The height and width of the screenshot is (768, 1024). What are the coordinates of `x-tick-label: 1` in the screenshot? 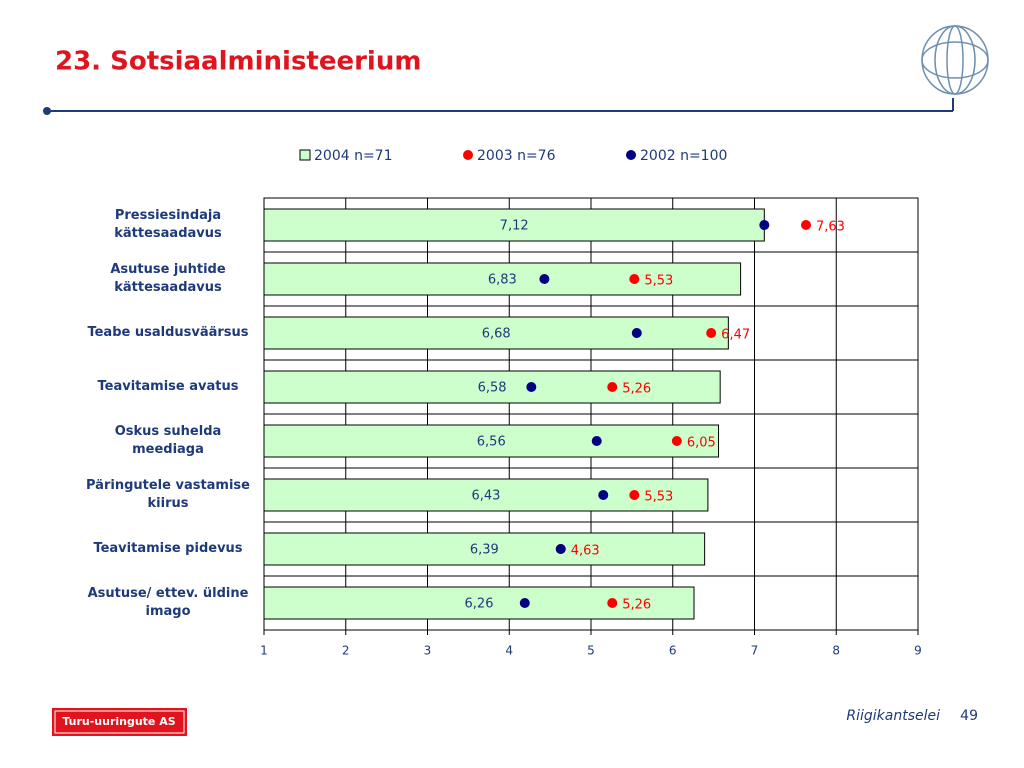 It's located at (264, 651).